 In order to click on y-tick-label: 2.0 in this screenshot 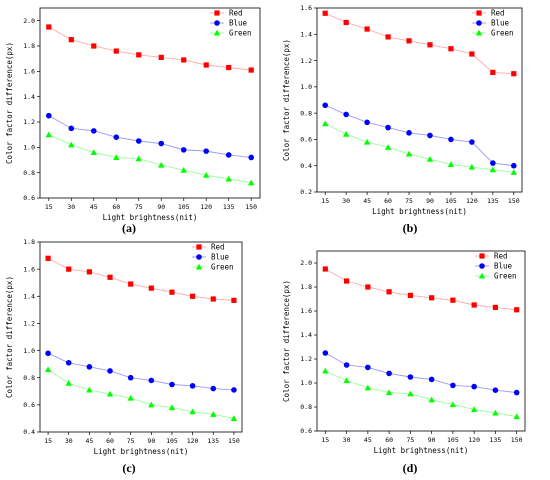, I will do `click(306, 263)`.